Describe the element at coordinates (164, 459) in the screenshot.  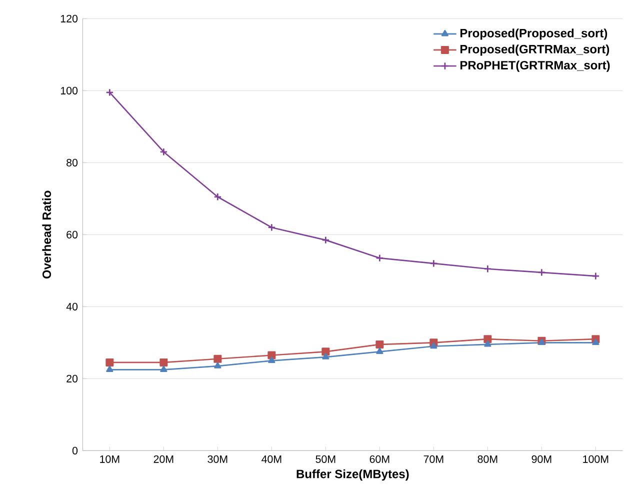
I see `x-tick-label: 20M` at that location.